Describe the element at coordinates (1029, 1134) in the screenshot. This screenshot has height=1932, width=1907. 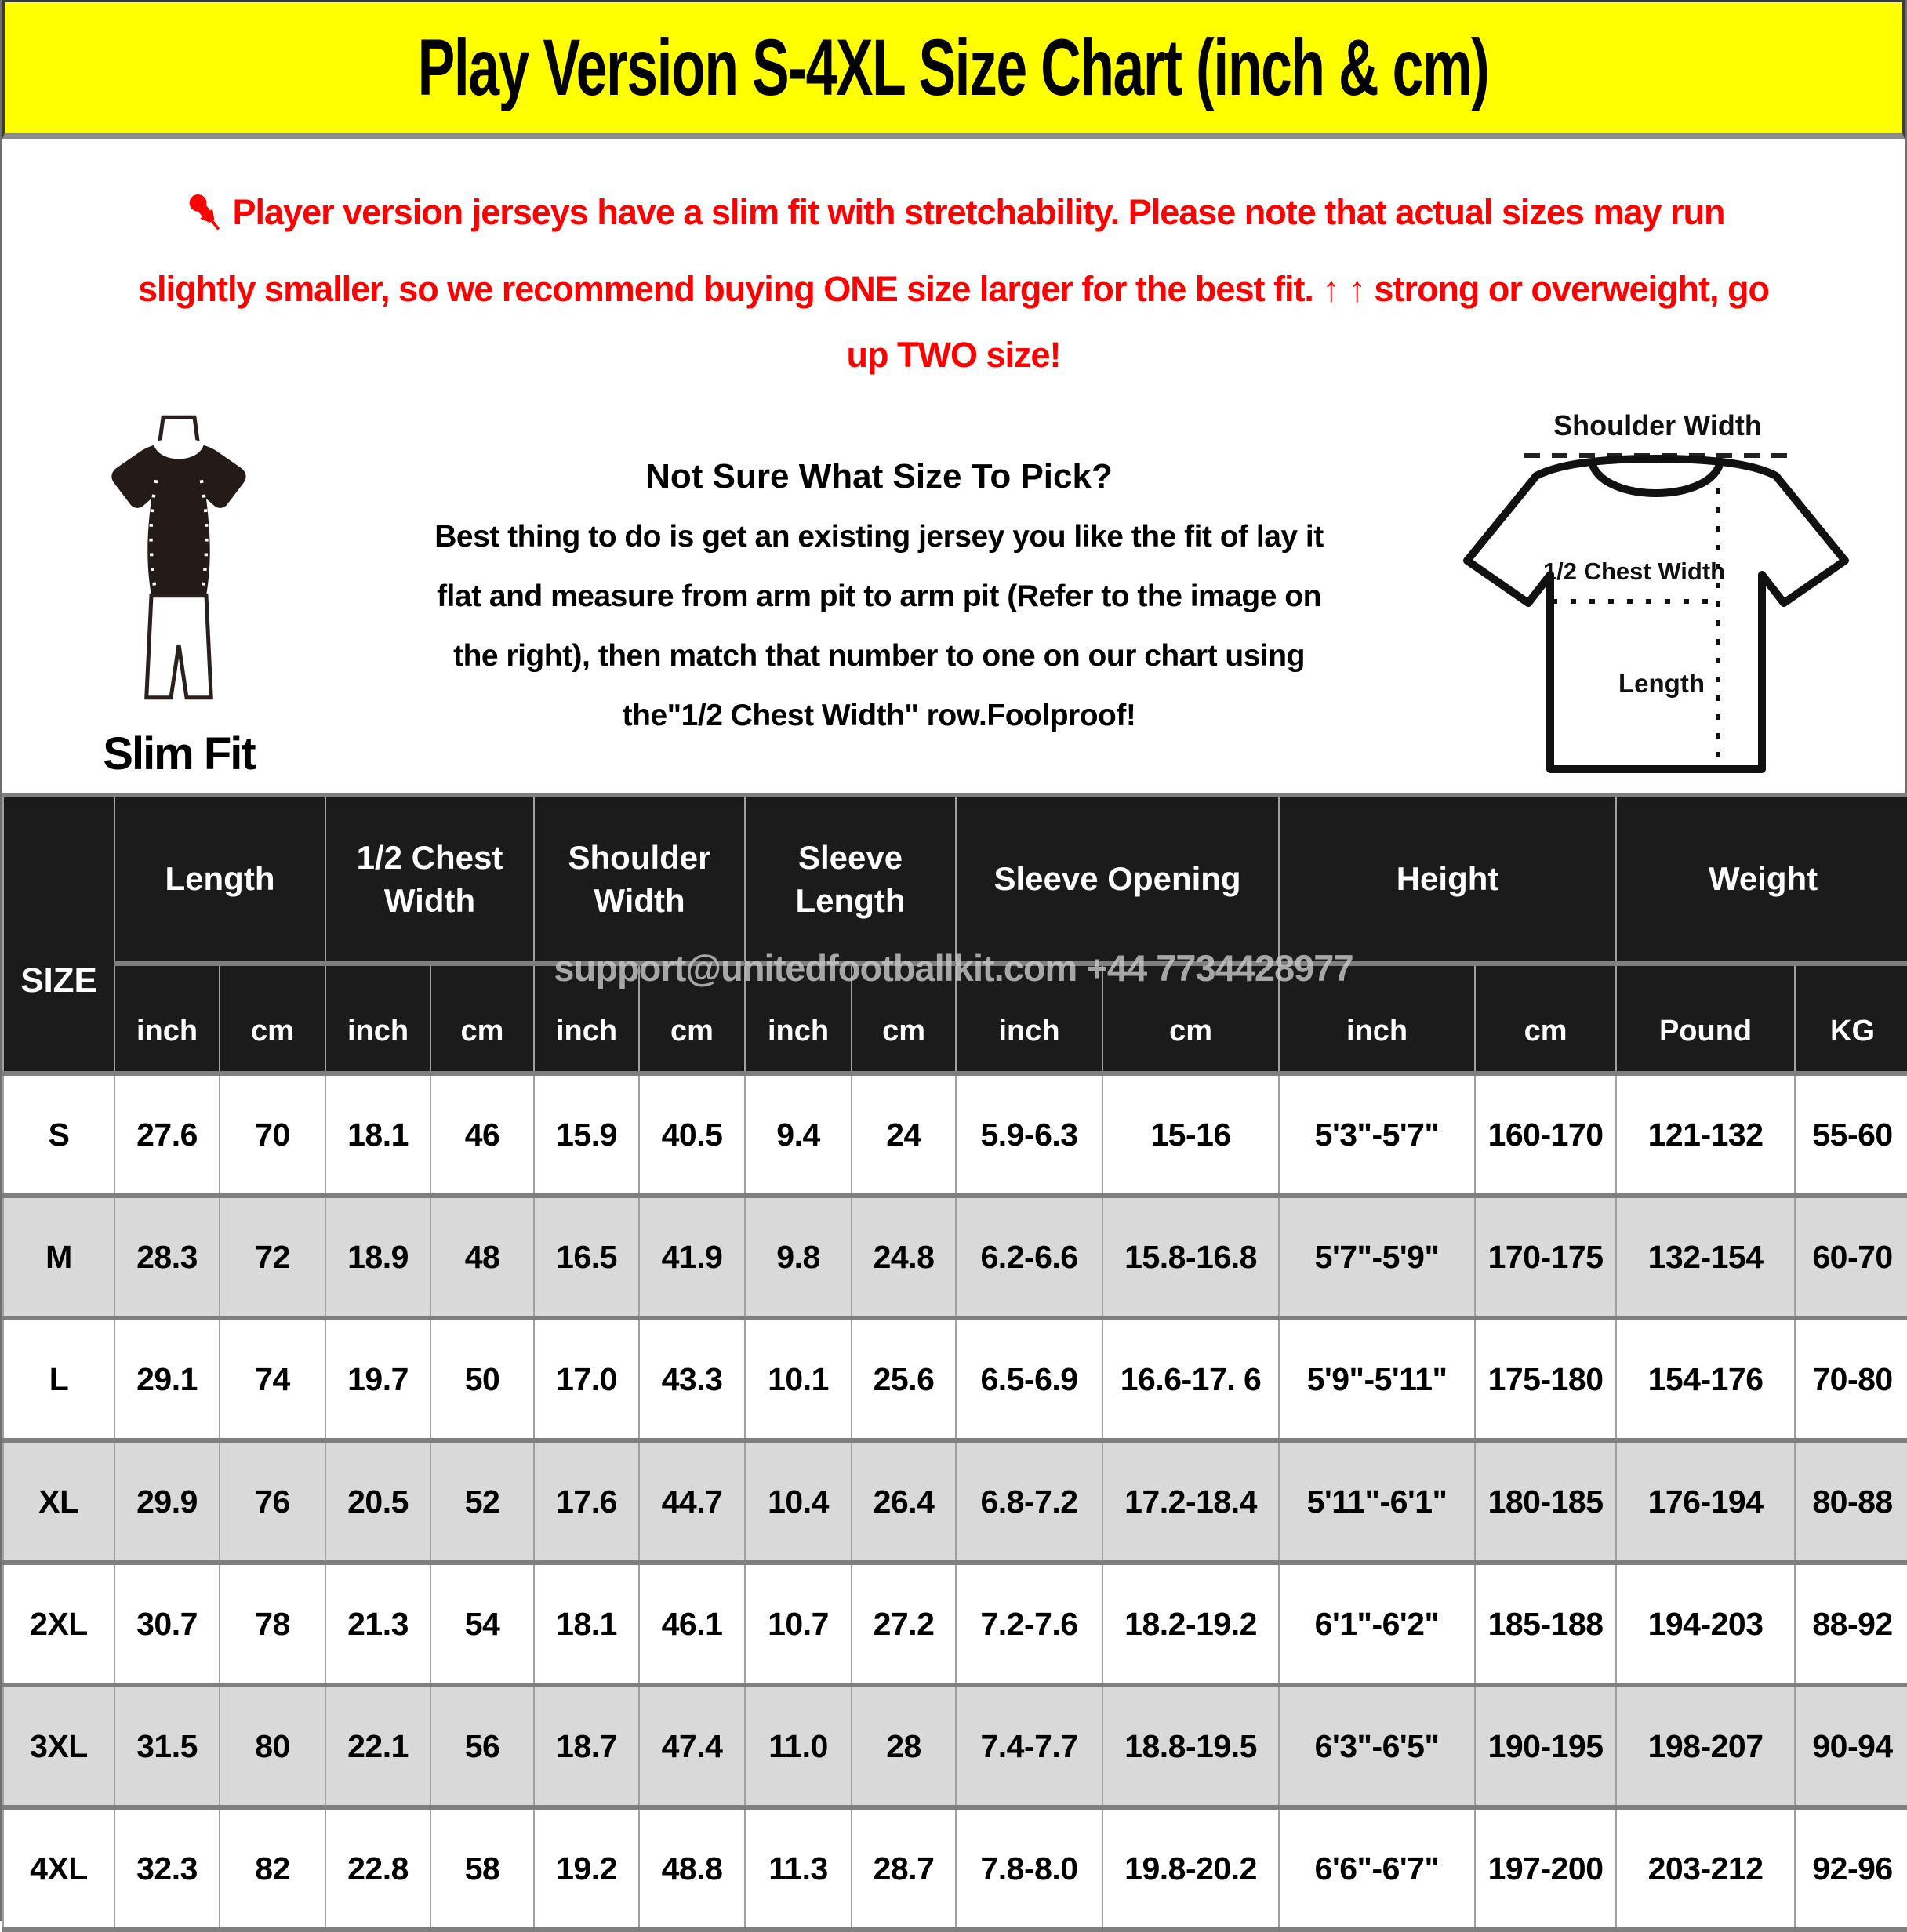
I see `table-cell: 5.9-6.3` at that location.